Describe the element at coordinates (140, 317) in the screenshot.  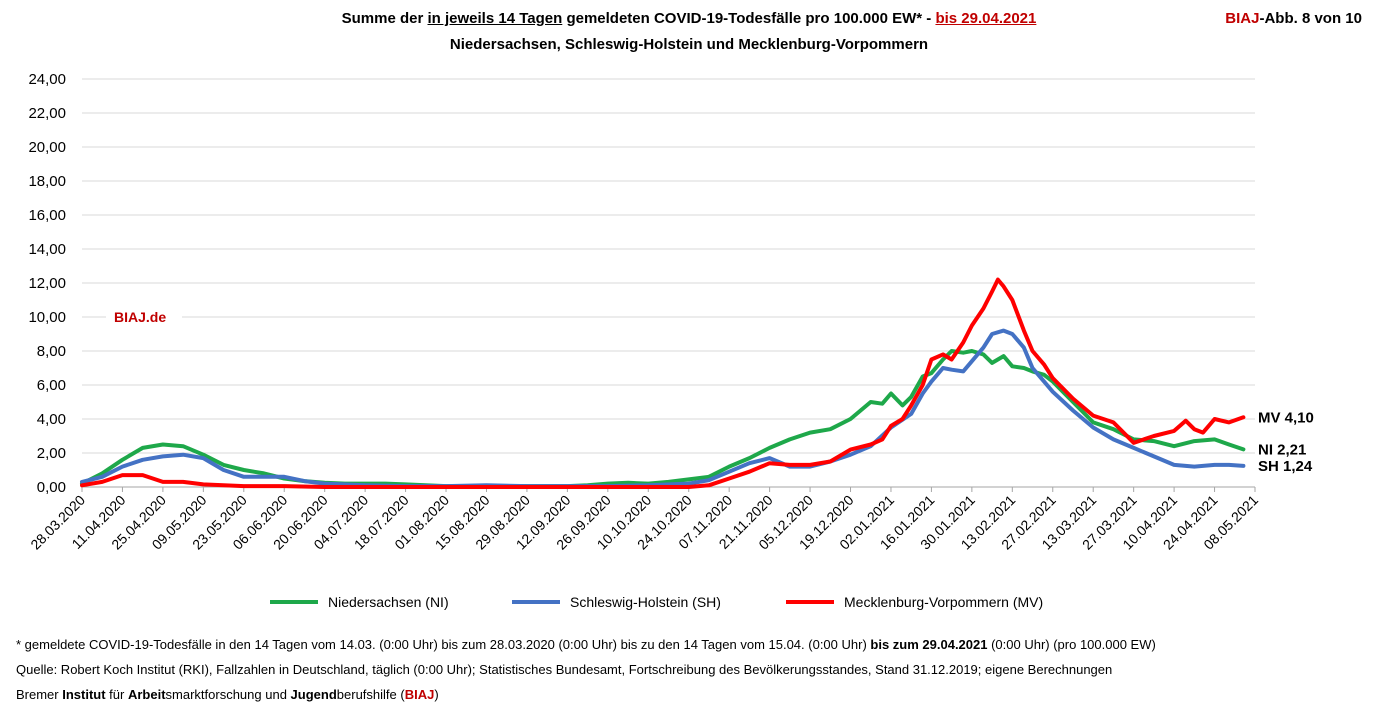
I see `watermark: BIAJ.de` at that location.